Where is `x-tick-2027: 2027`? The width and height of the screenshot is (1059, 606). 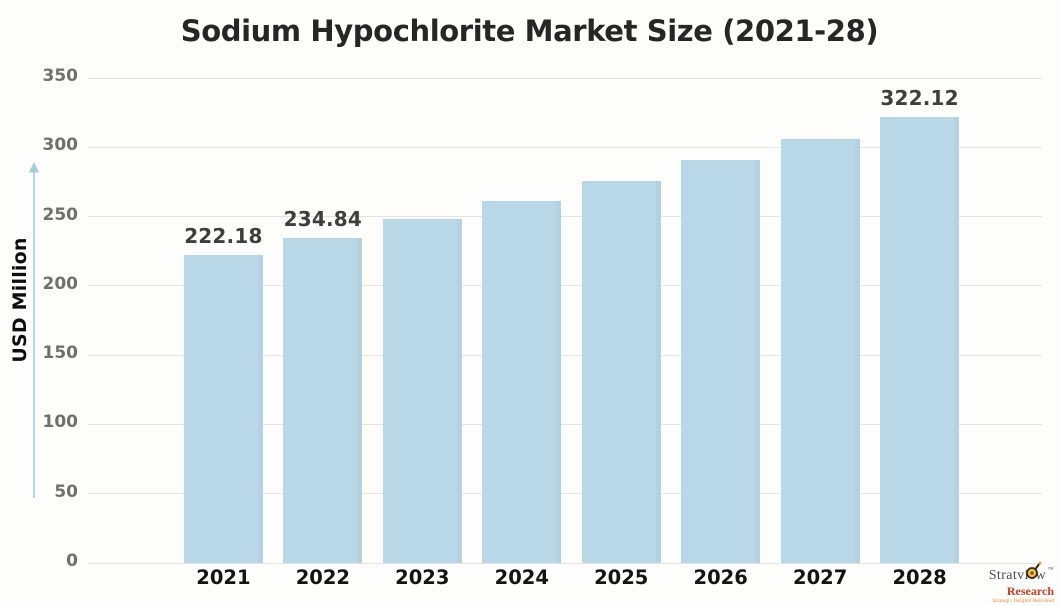
x-tick-2027: 2027 is located at coordinates (820, 577).